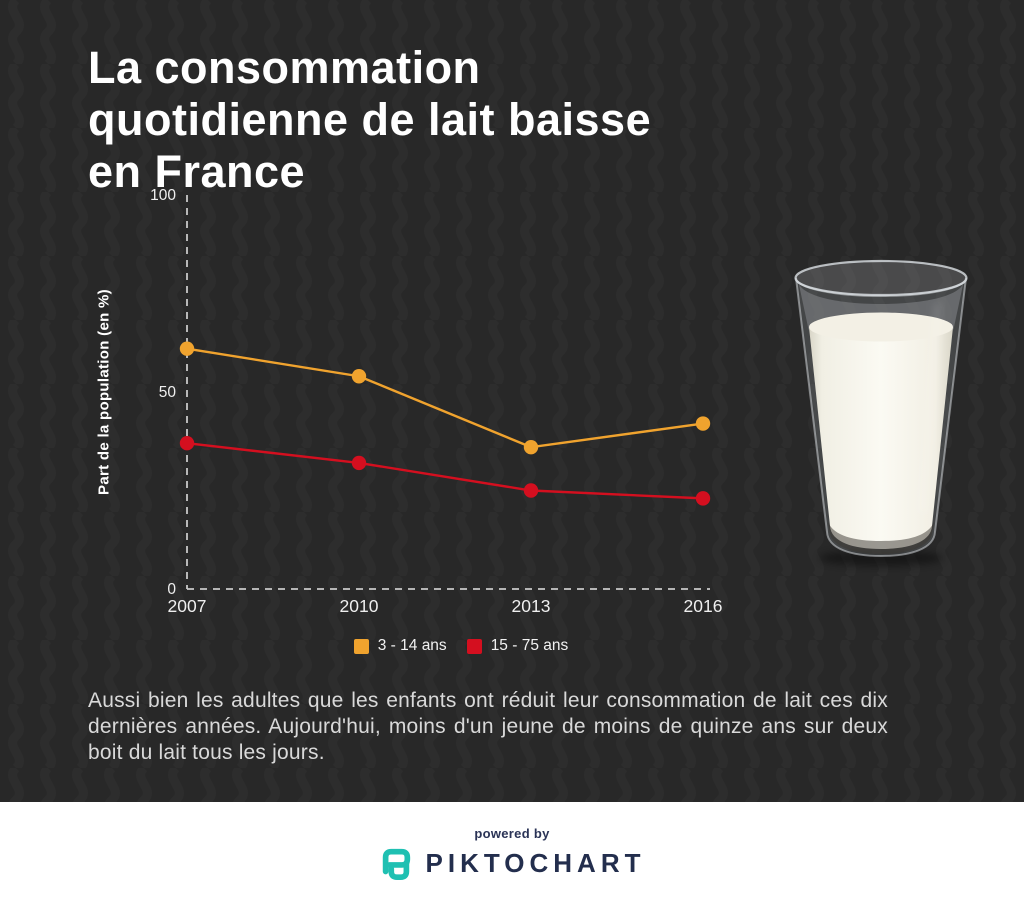 Image resolution: width=1024 pixels, height=905 pixels. Describe the element at coordinates (359, 606) in the screenshot. I see `svg-text: 2010` at that location.